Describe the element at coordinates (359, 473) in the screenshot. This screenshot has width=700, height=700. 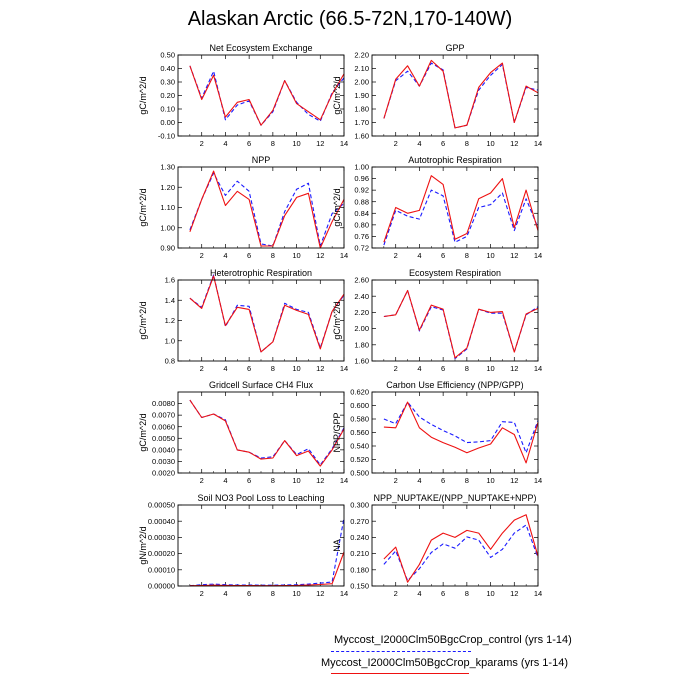
I see `y-tick-label: 0.500` at that location.